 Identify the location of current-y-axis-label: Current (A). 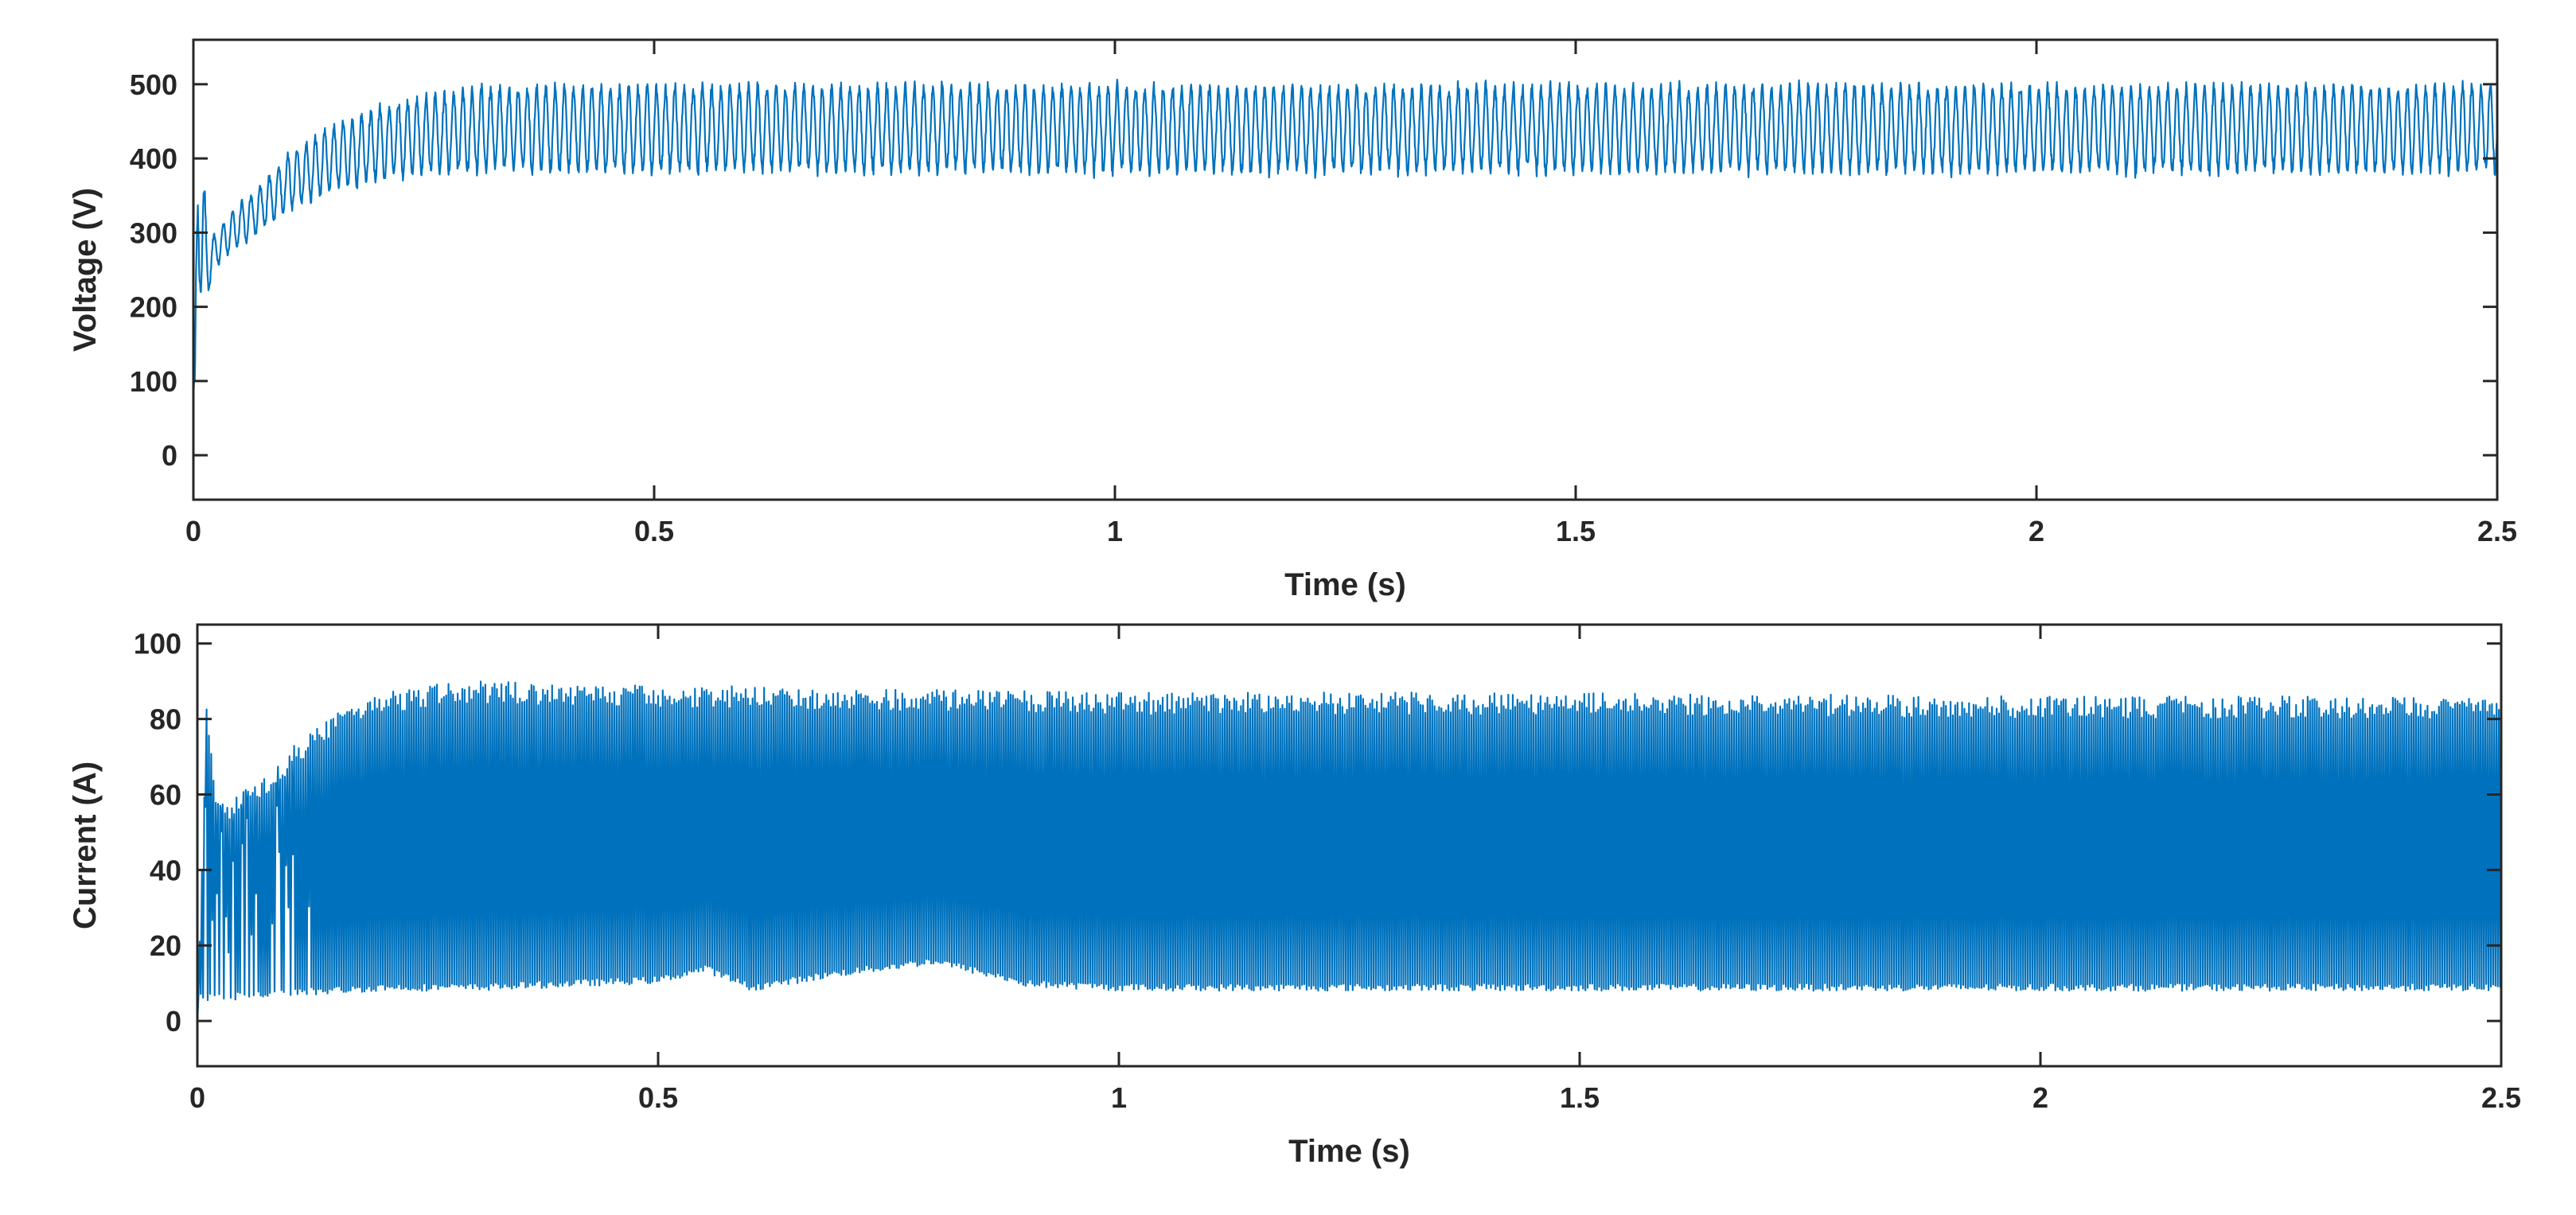
(85, 845).